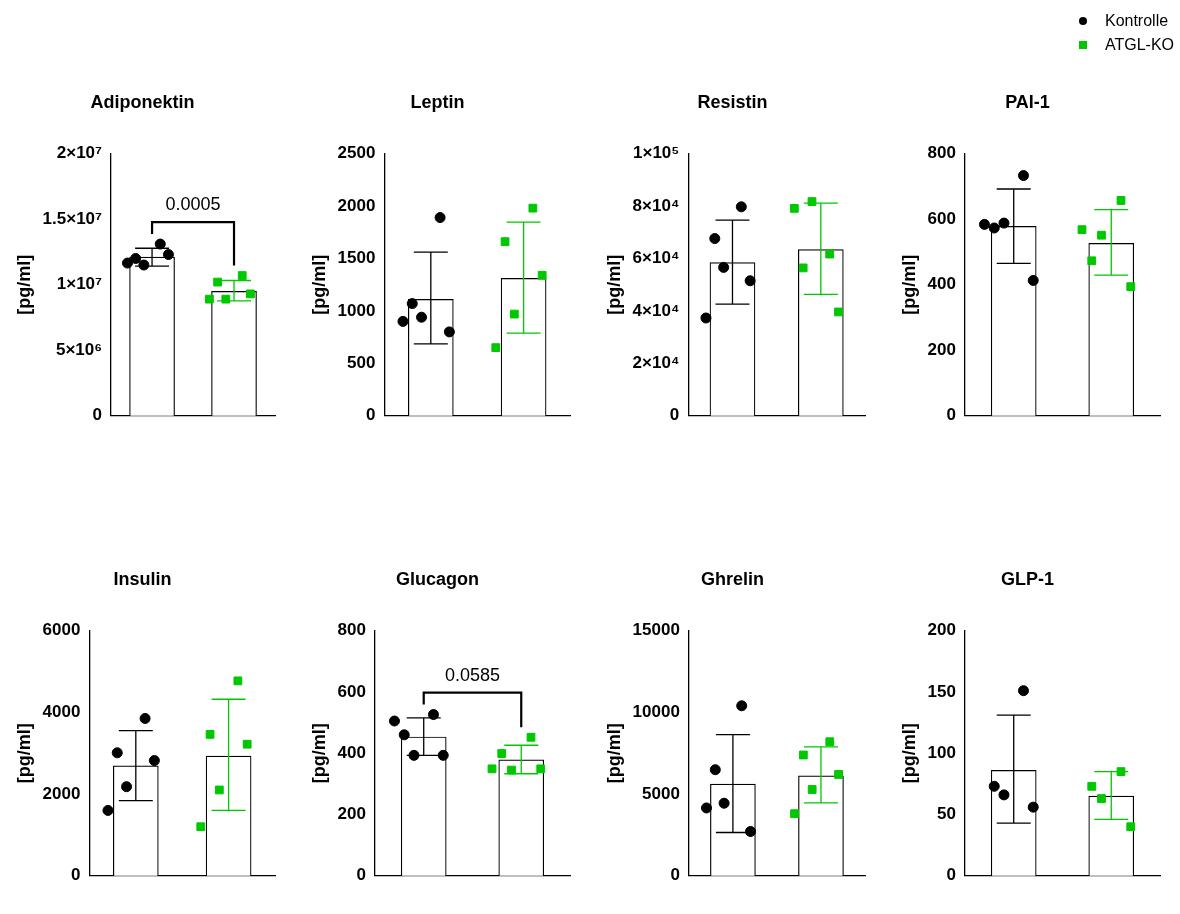  Describe the element at coordinates (732, 578) in the screenshot. I see `chart-title: Ghrelin` at that location.